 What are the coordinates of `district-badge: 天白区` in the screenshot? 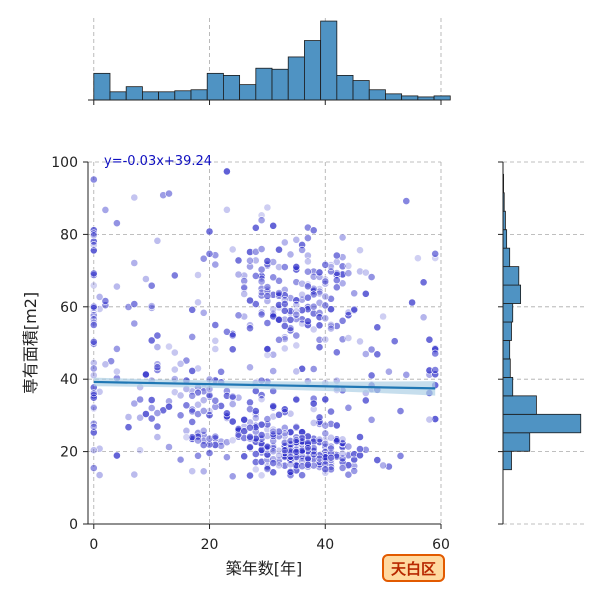 It's located at (413, 568).